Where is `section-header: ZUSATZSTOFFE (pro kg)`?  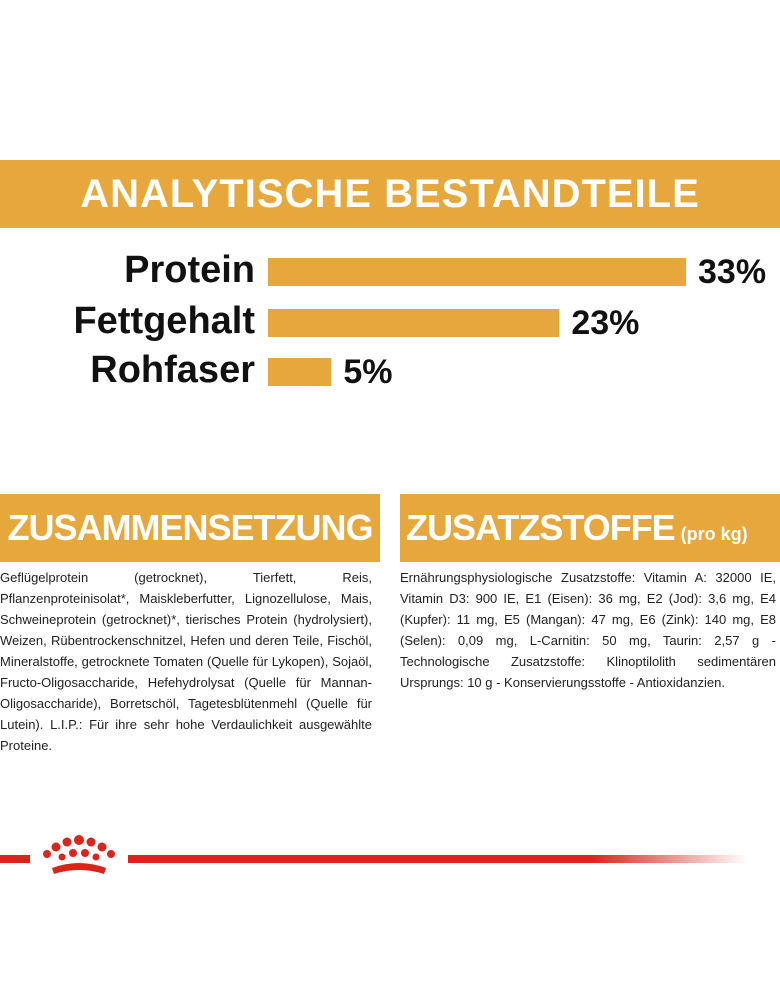 section-header: ZUSATZSTOFFE (pro kg) is located at coordinates (590, 528).